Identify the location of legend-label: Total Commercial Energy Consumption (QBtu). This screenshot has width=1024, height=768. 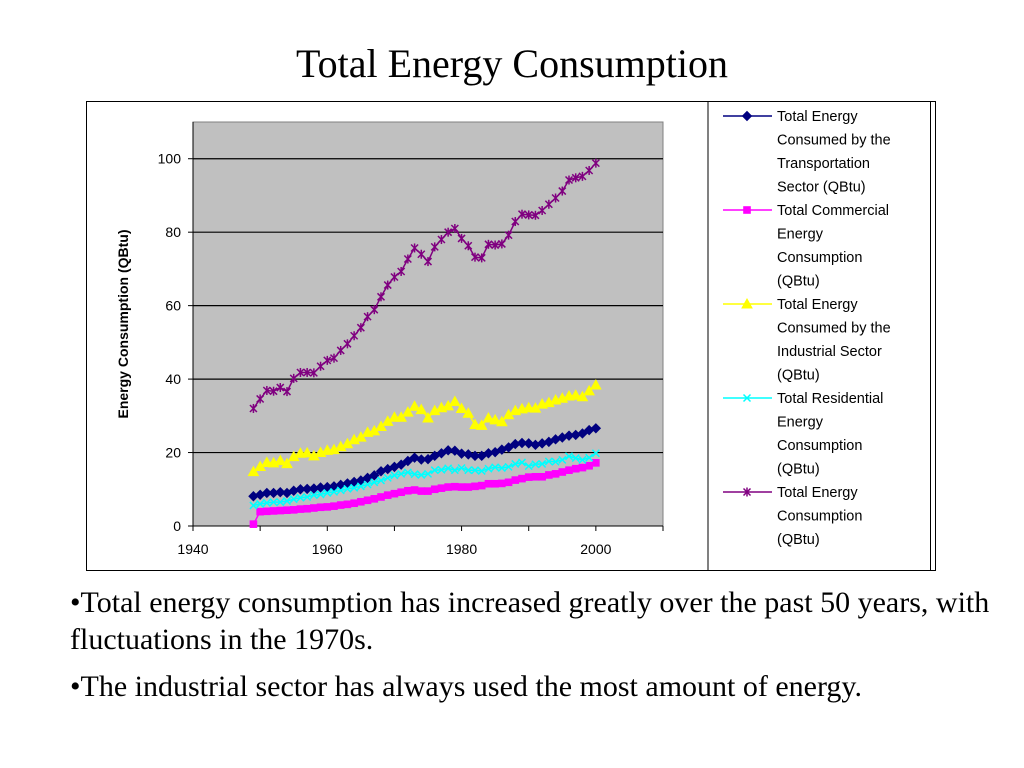
(833, 246).